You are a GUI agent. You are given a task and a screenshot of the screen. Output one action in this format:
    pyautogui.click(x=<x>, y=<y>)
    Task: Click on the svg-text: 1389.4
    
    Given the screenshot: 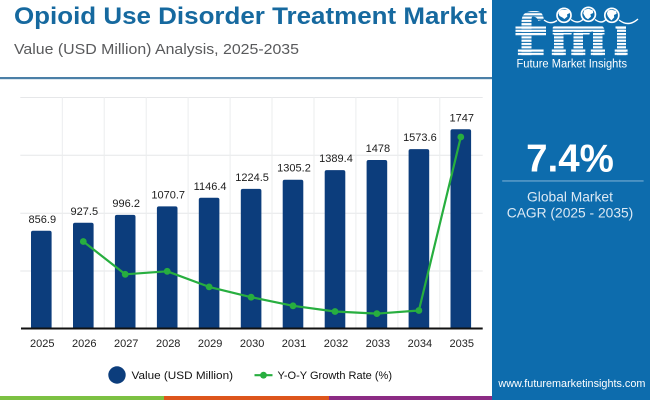 What is the action you would take?
    pyautogui.click(x=336, y=159)
    